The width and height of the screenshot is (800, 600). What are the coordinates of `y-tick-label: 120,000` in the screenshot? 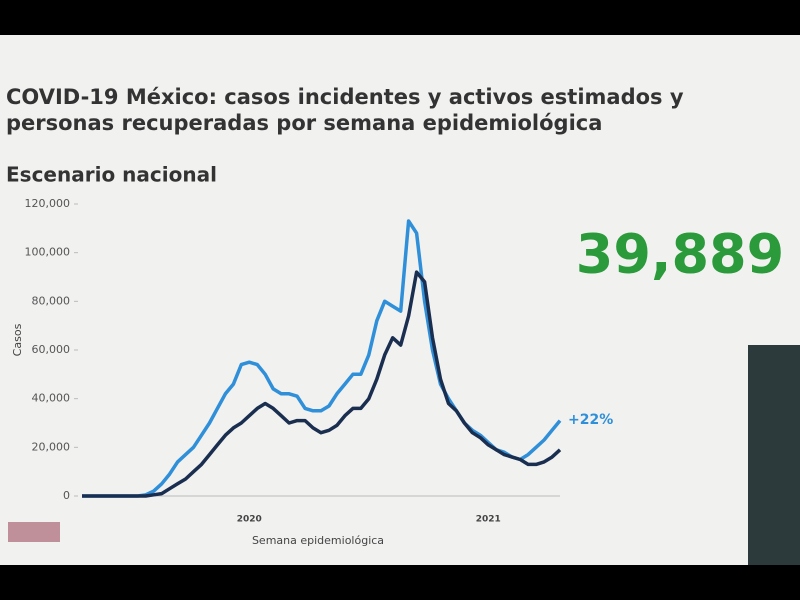 It's located at (48, 203).